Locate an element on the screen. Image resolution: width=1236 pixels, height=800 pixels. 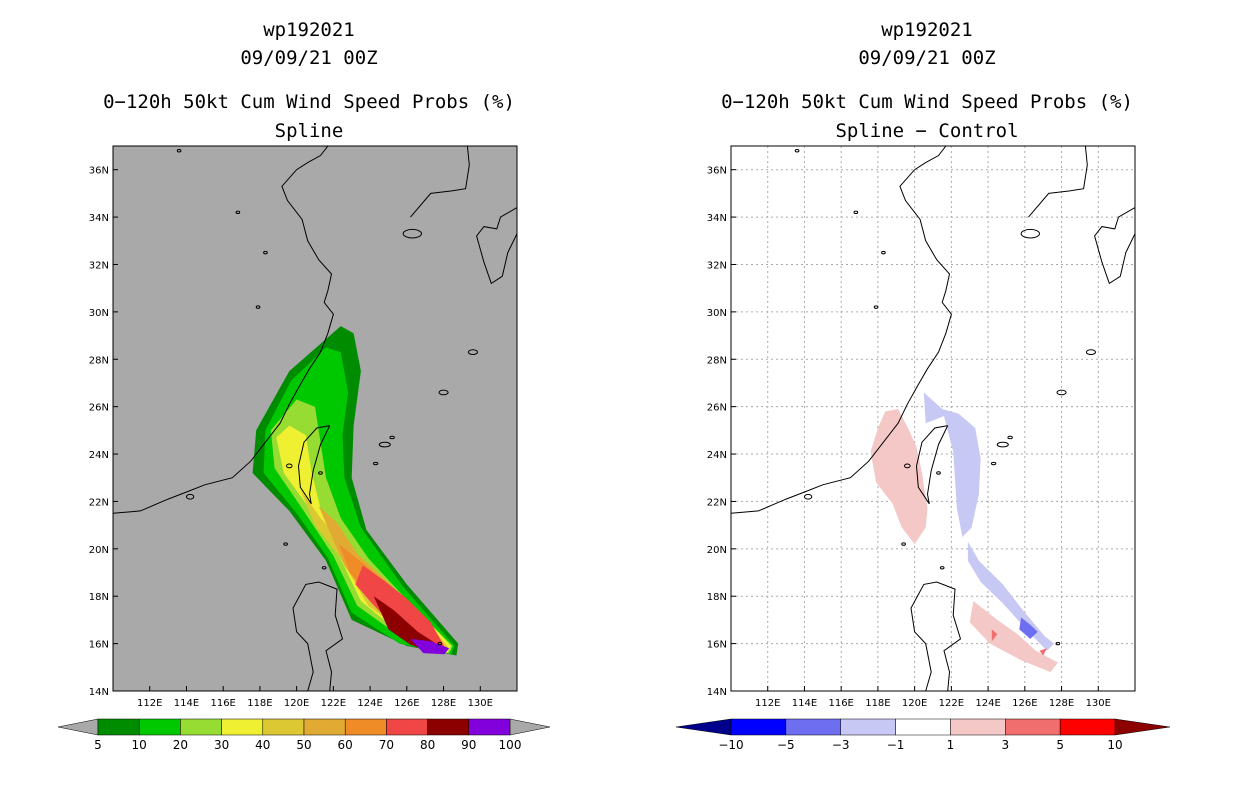
colorbar-label: −1 is located at coordinates (896, 745).